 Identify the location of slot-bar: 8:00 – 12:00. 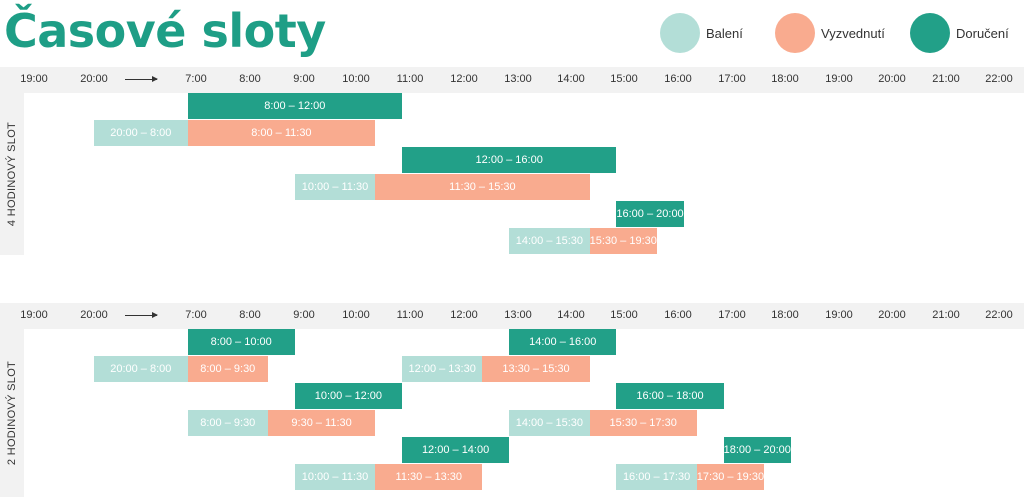
(294, 106).